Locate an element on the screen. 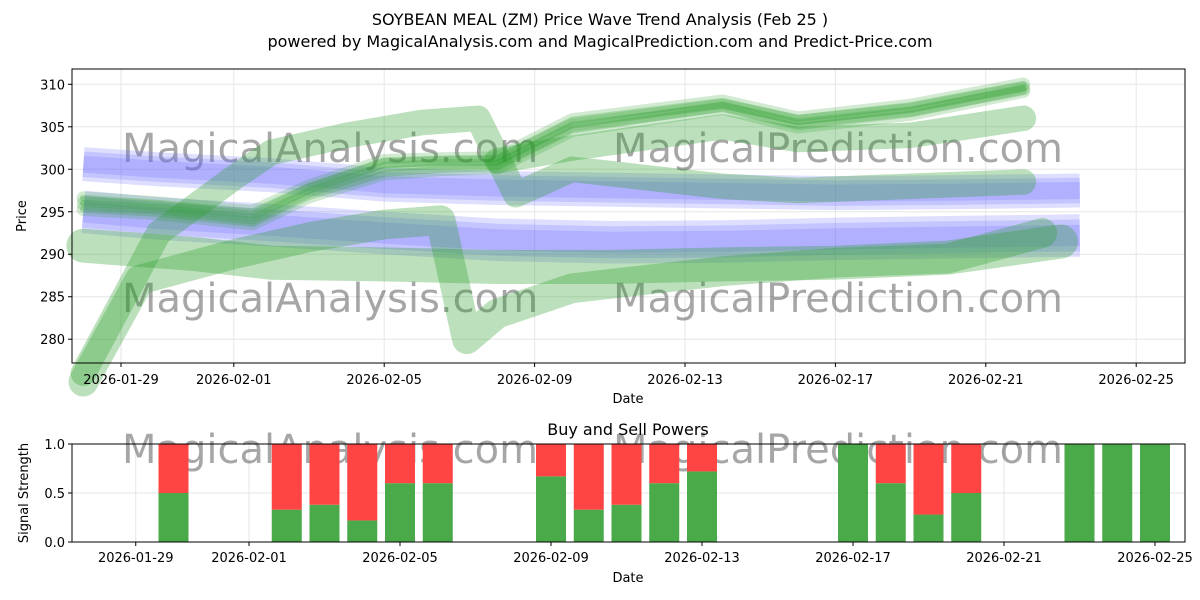  top-y-tick-label: 305 is located at coordinates (52, 128).